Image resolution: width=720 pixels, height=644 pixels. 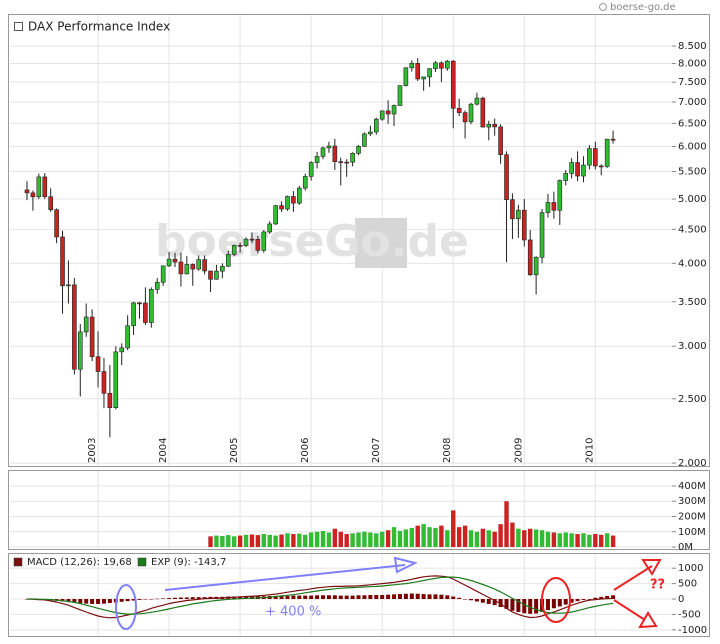 I want to click on chart-title: DAX Performance Index, so click(x=99, y=27).